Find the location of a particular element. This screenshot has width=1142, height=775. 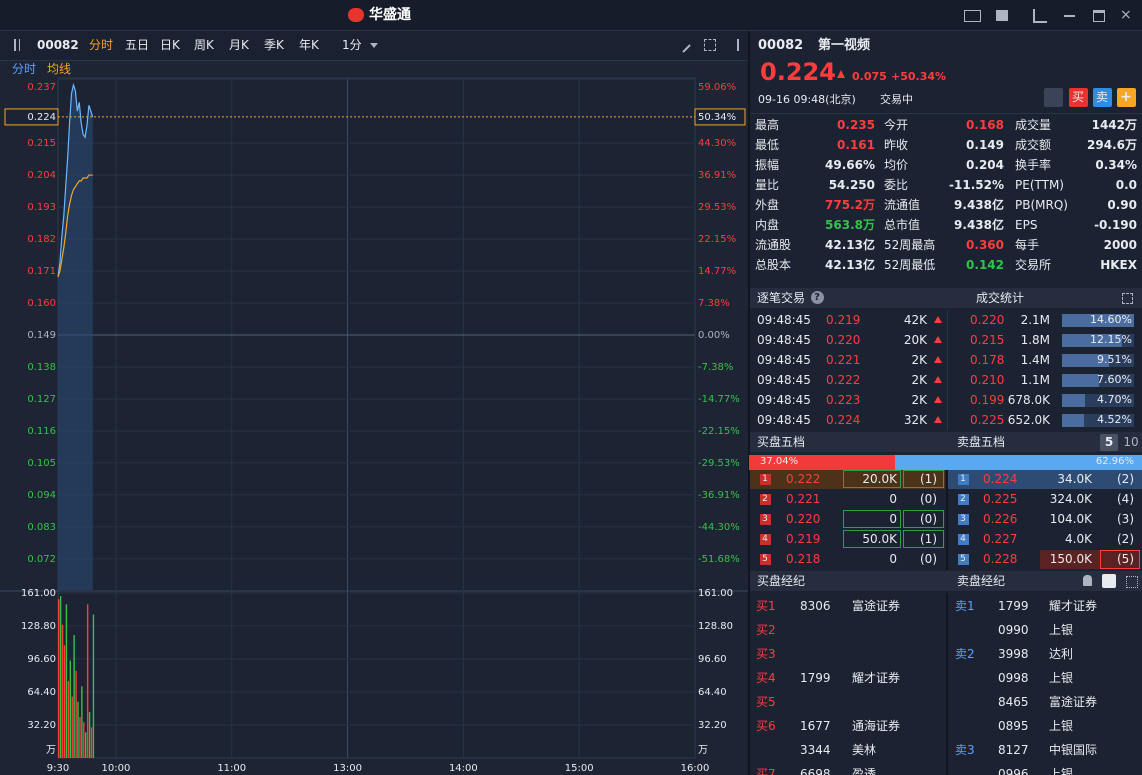

bid-count: (0) is located at coordinates (928, 559).